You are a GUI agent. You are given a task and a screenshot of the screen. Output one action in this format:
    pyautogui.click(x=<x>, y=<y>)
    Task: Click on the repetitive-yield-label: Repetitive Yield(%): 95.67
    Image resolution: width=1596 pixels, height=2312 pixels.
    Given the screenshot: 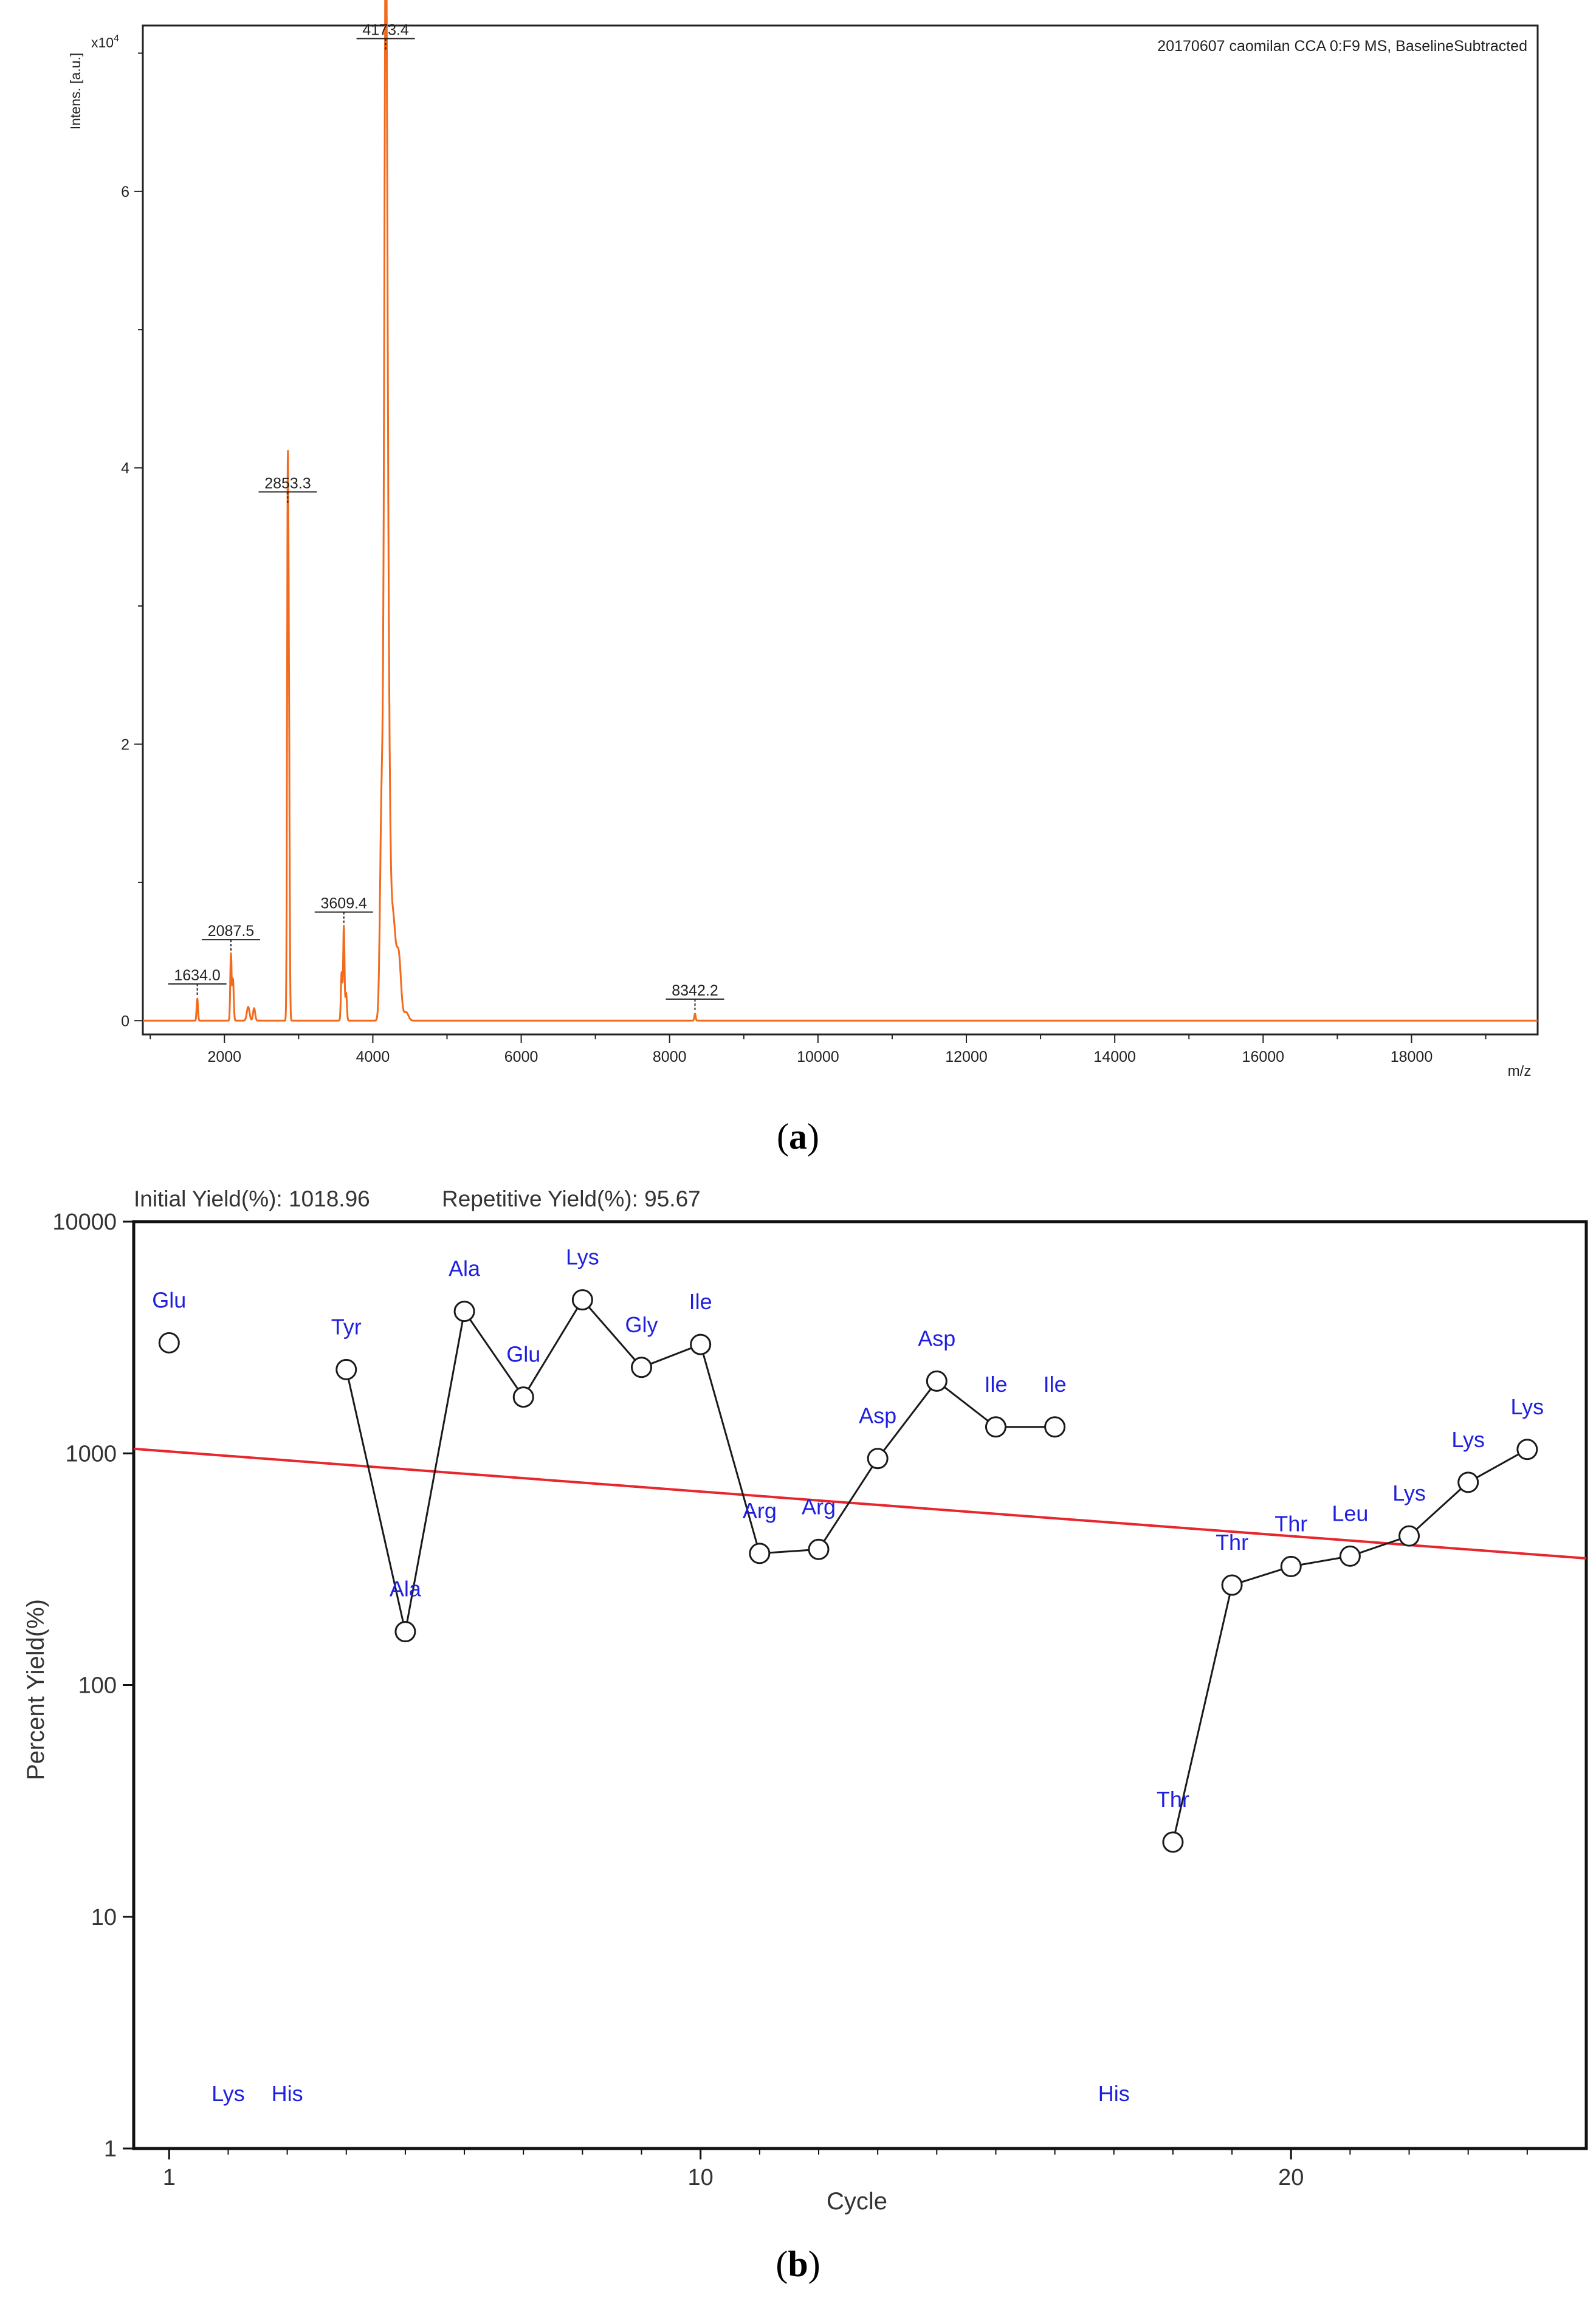 What is the action you would take?
    pyautogui.click(x=572, y=1198)
    